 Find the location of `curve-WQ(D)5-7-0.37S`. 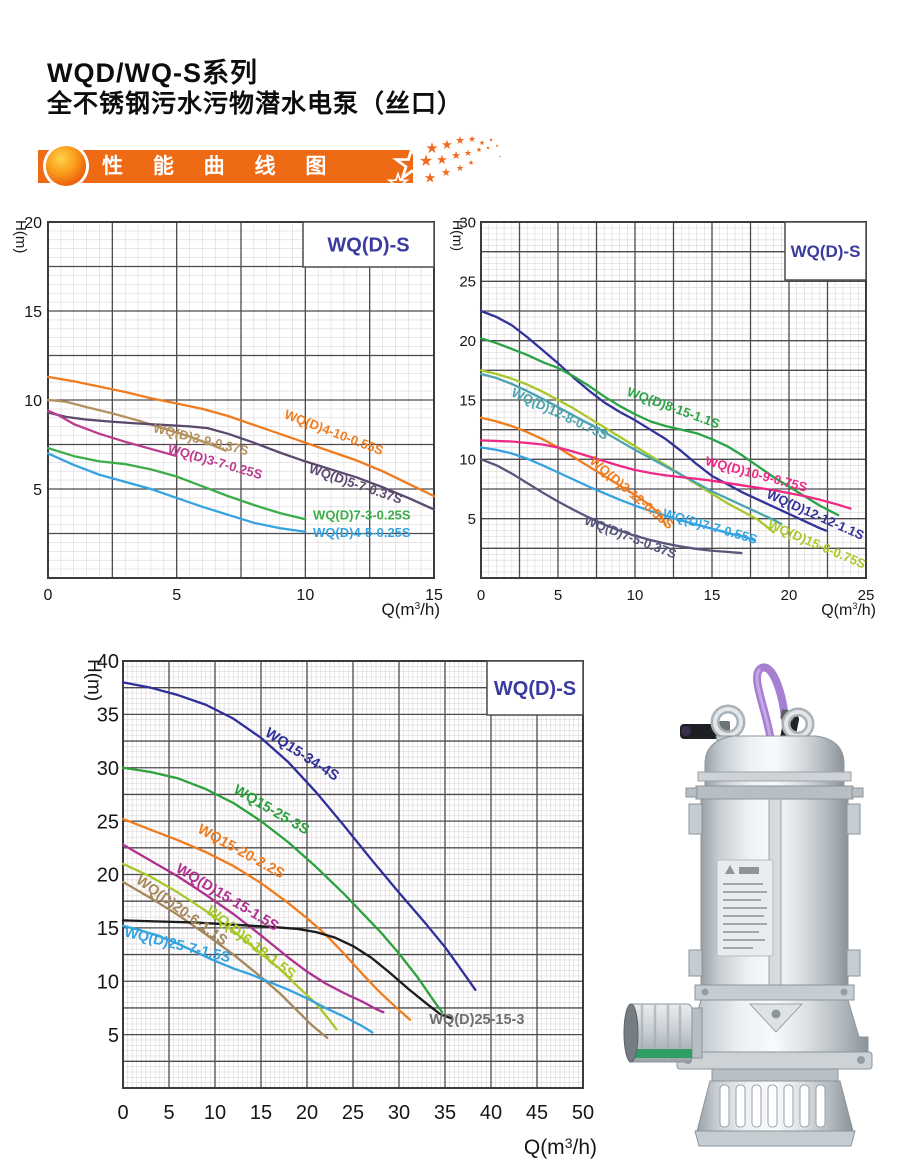

curve-WQ(D)5-7-0.37S is located at coordinates (241, 461).